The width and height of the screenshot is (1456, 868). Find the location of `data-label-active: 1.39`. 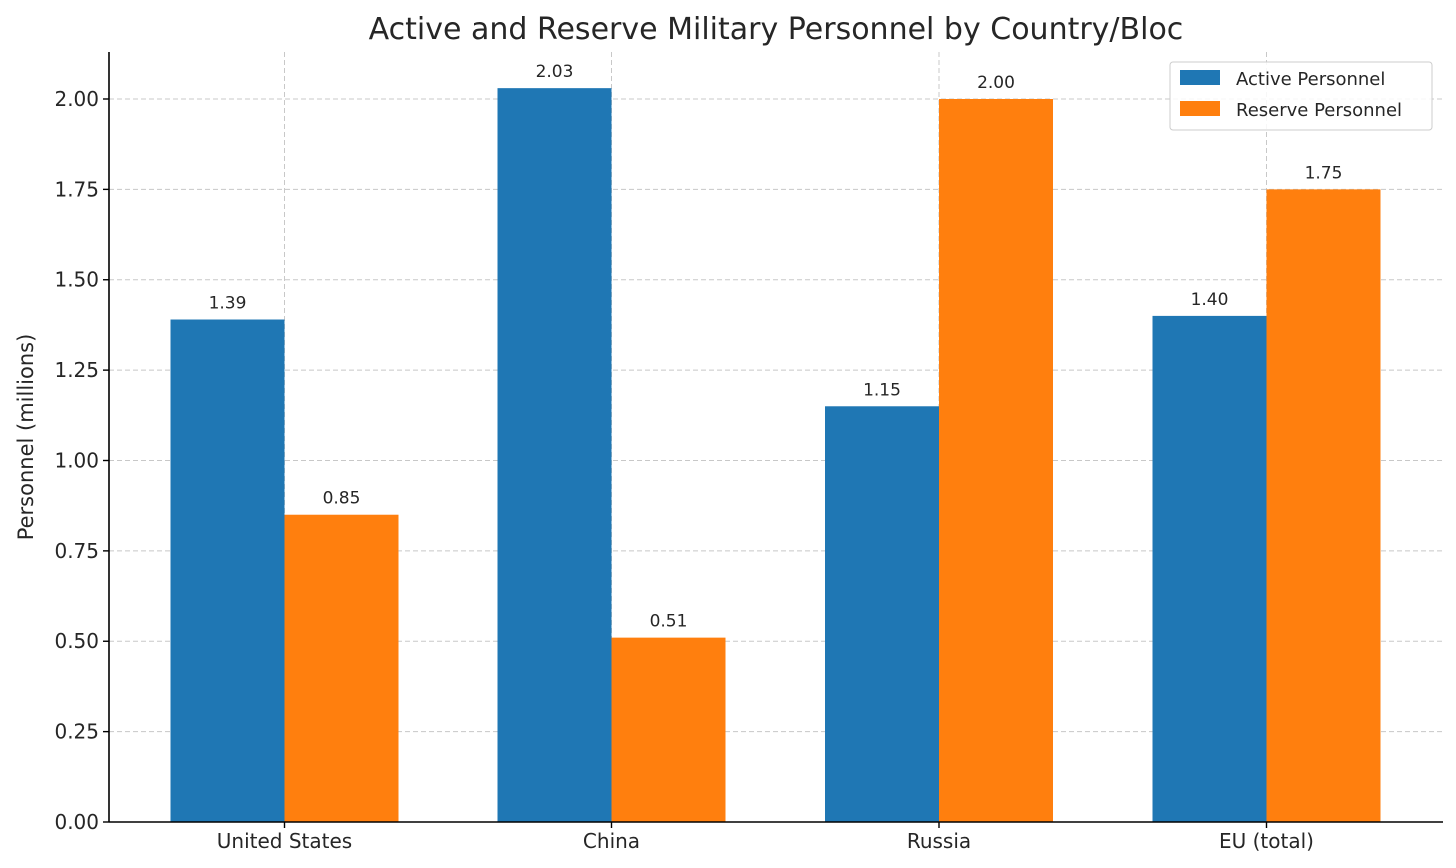

data-label-active: 1.39 is located at coordinates (228, 304).